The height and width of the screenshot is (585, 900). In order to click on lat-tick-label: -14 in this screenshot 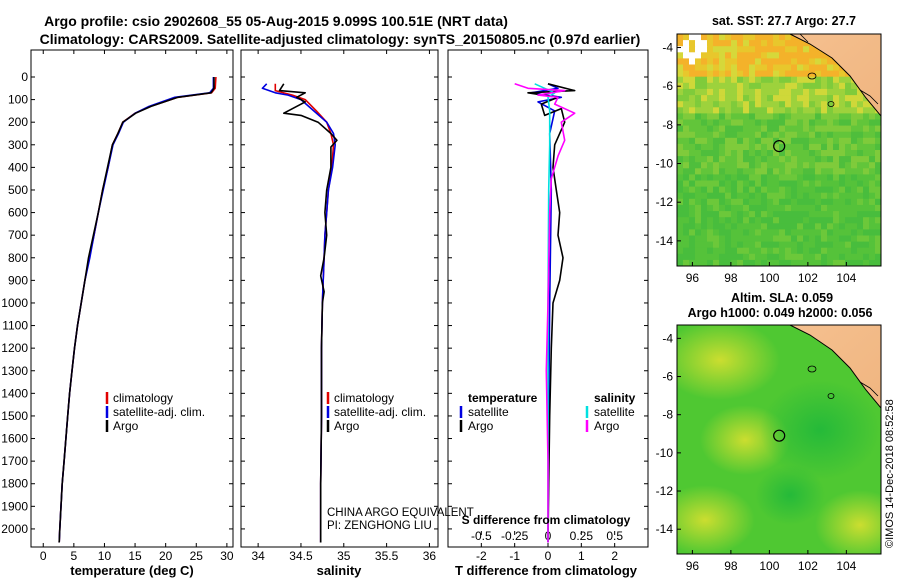, I will do `click(665, 241)`.